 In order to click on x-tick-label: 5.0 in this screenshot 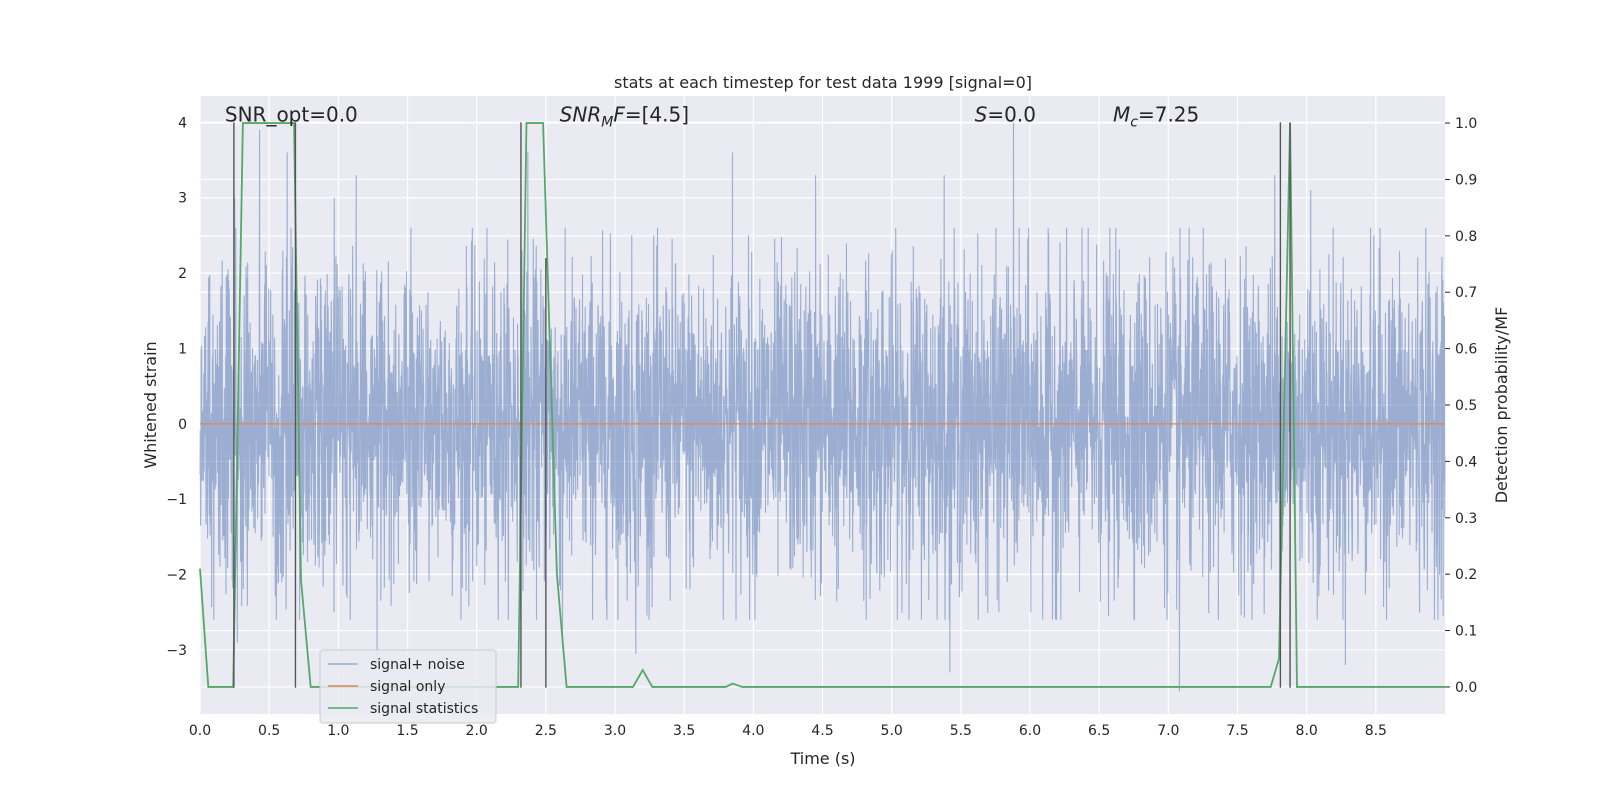, I will do `click(892, 731)`.